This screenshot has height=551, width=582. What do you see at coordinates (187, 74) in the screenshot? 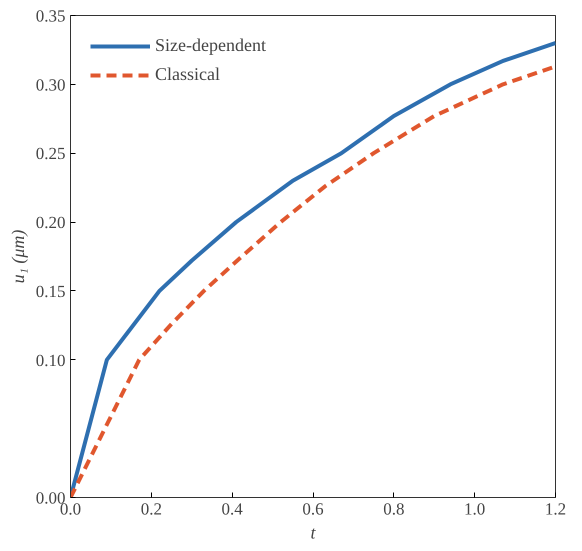
I see `legend-label: Classical` at bounding box center [187, 74].